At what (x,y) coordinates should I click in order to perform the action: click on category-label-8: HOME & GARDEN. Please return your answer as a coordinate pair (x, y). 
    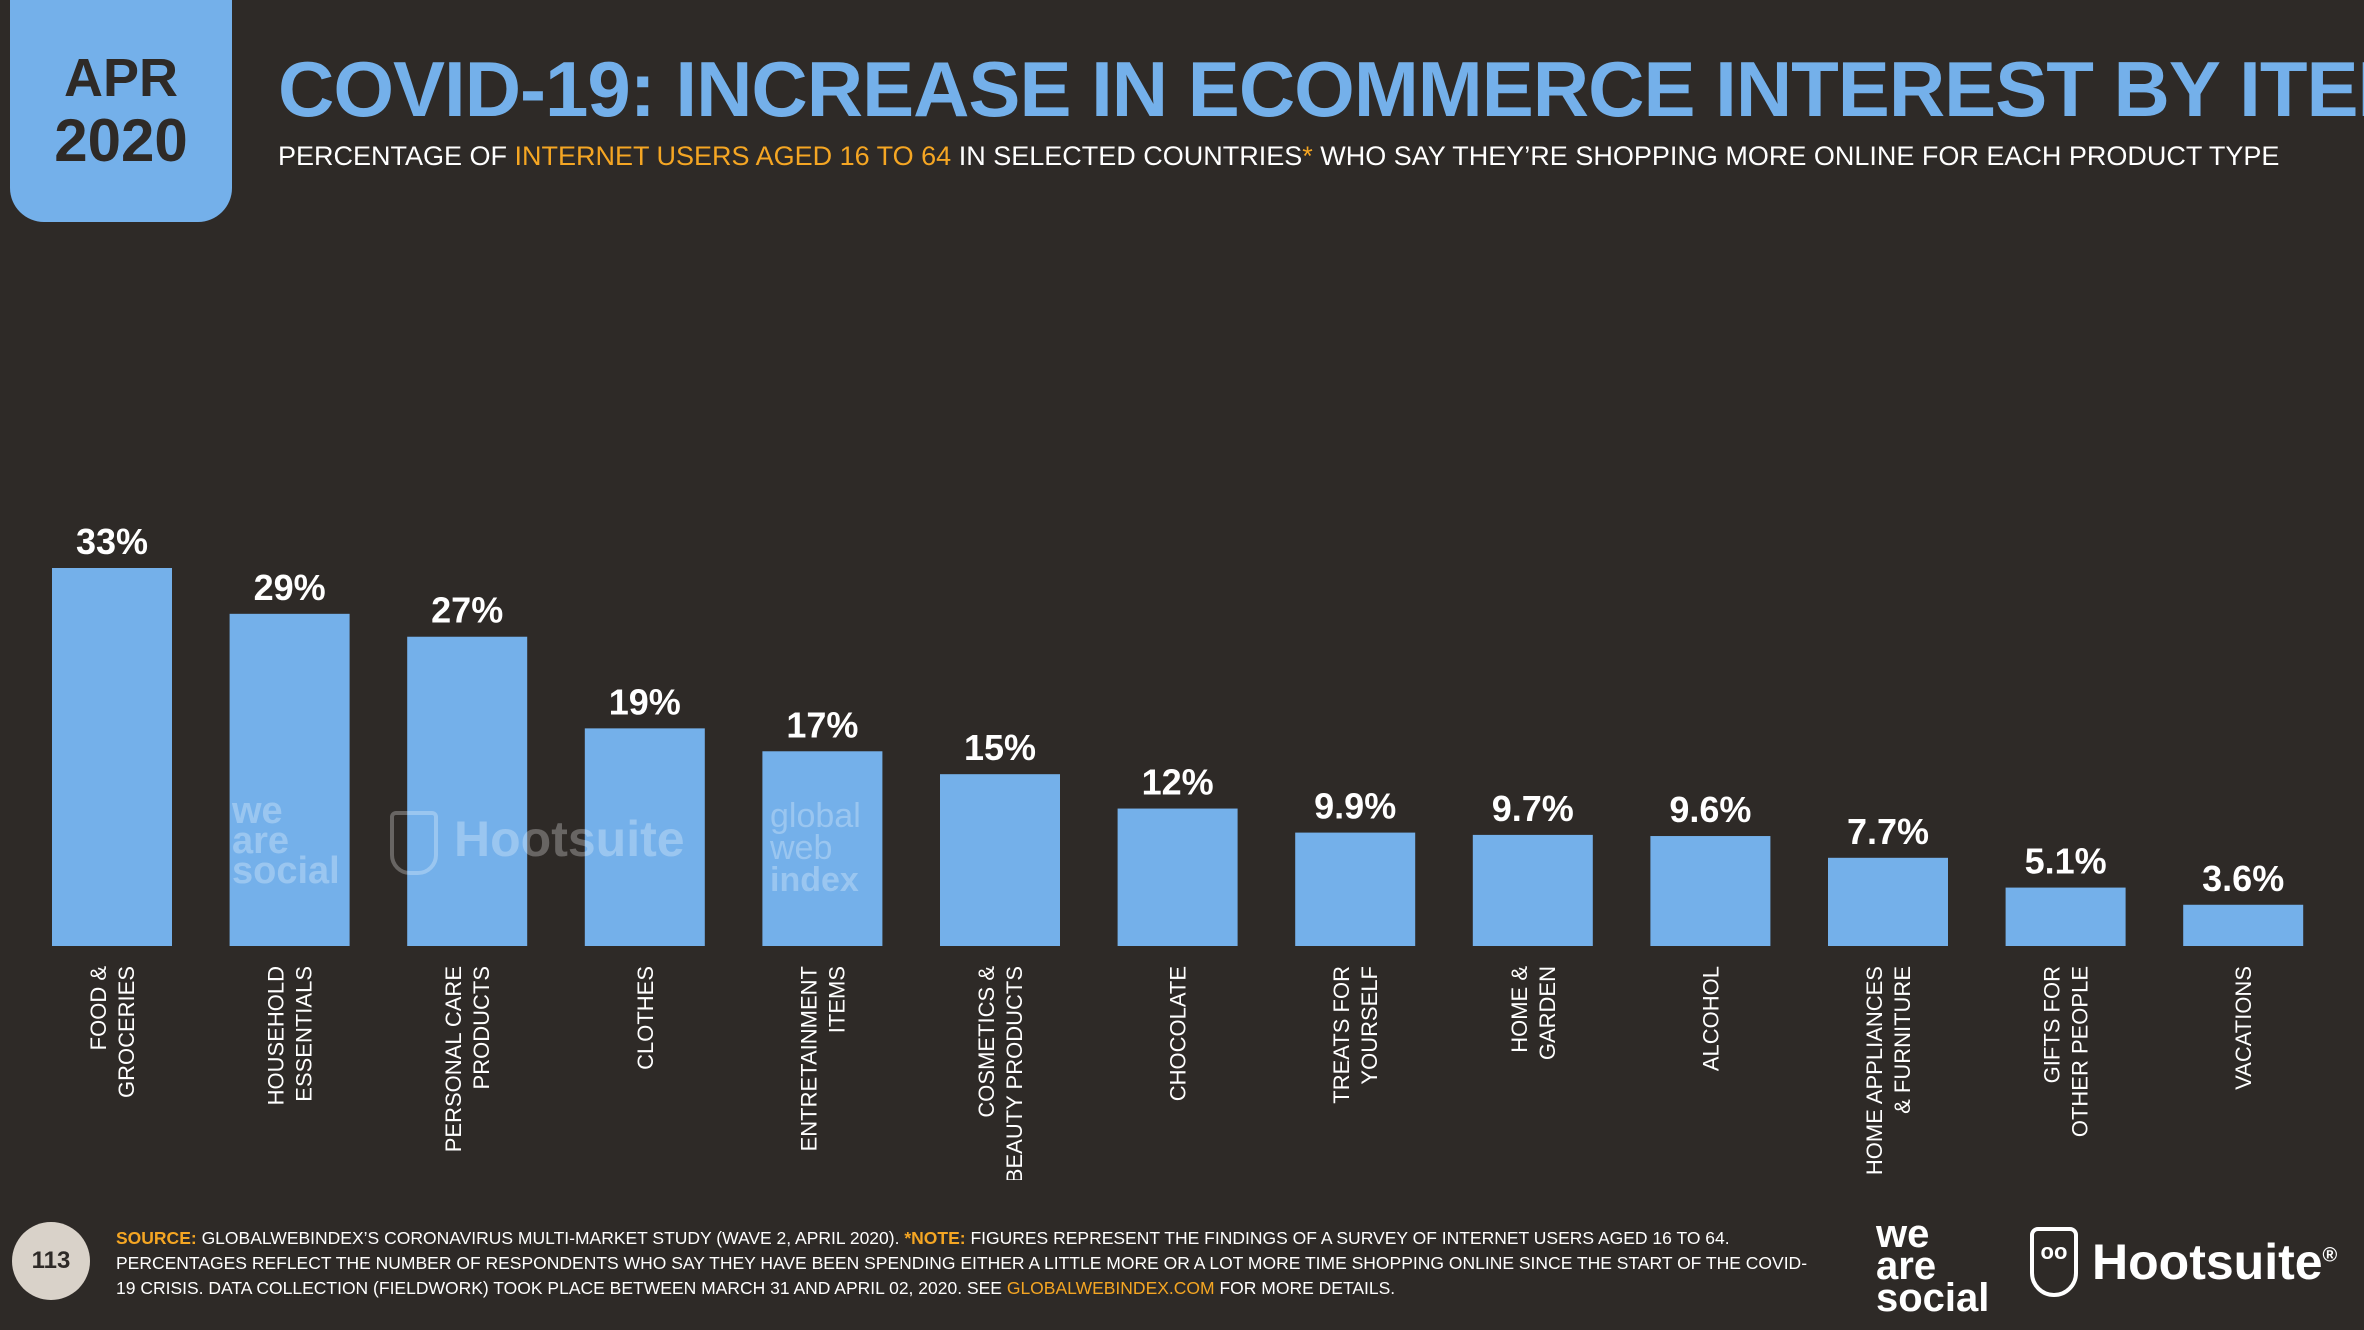
    Looking at the image, I should click on (1533, 1013).